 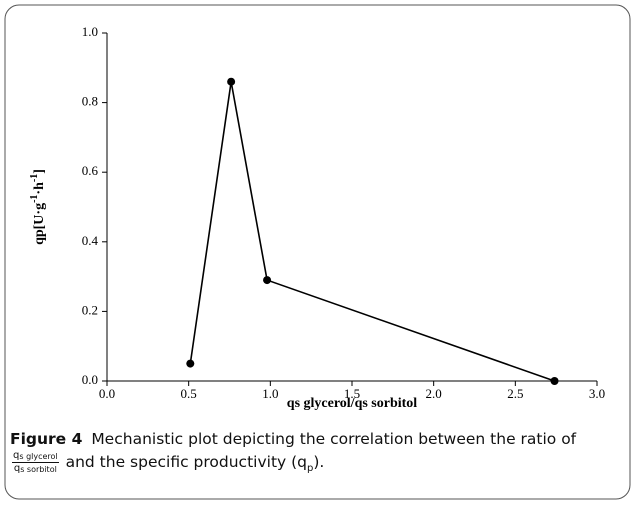 I want to click on caption-text: and the specific productivity (q, so click(x=186, y=462).